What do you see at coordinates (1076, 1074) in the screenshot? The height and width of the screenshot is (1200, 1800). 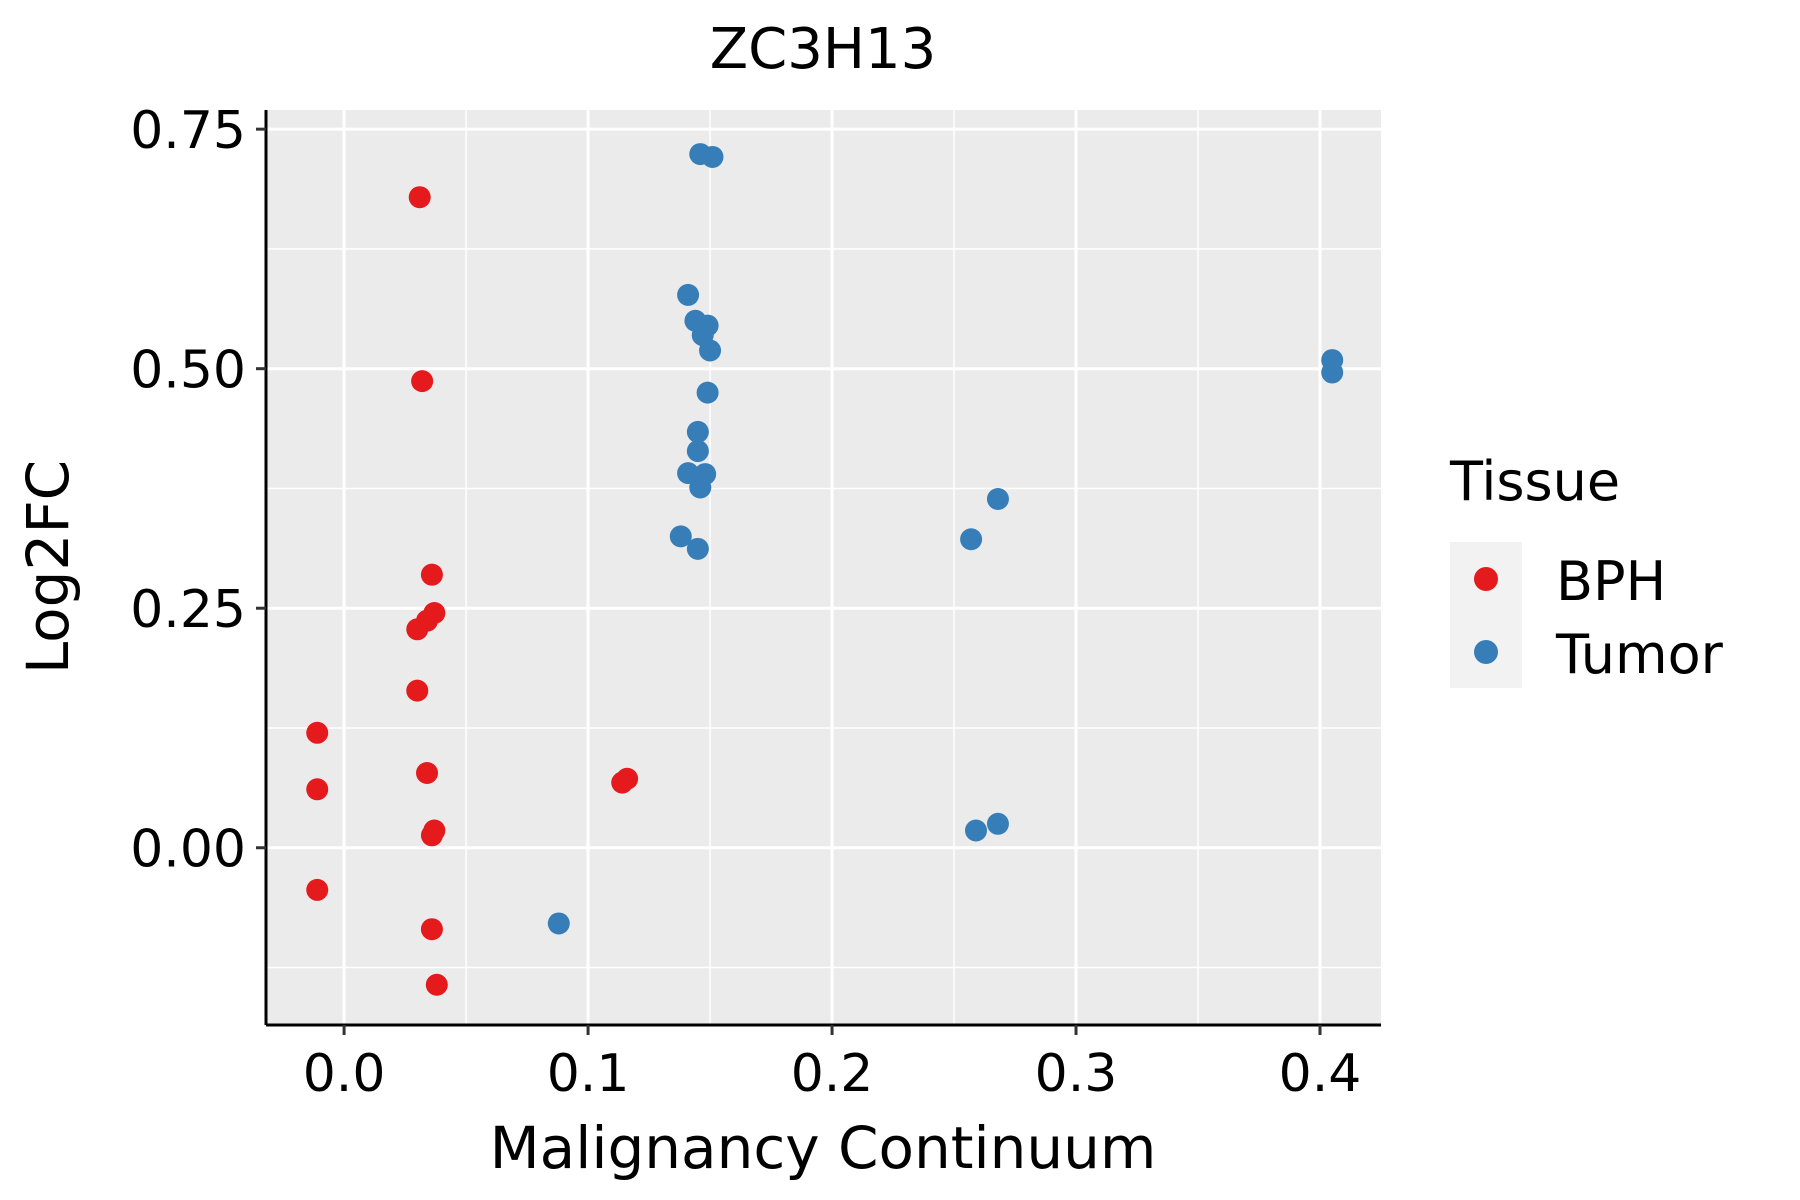 I see `x-tick-label: 0.3` at bounding box center [1076, 1074].